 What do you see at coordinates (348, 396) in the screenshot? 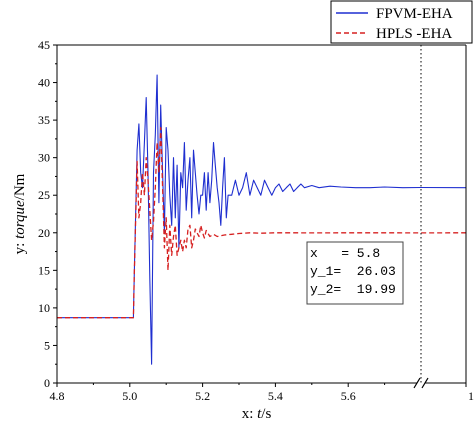
I see `x-tick-label: 5.6` at bounding box center [348, 396].